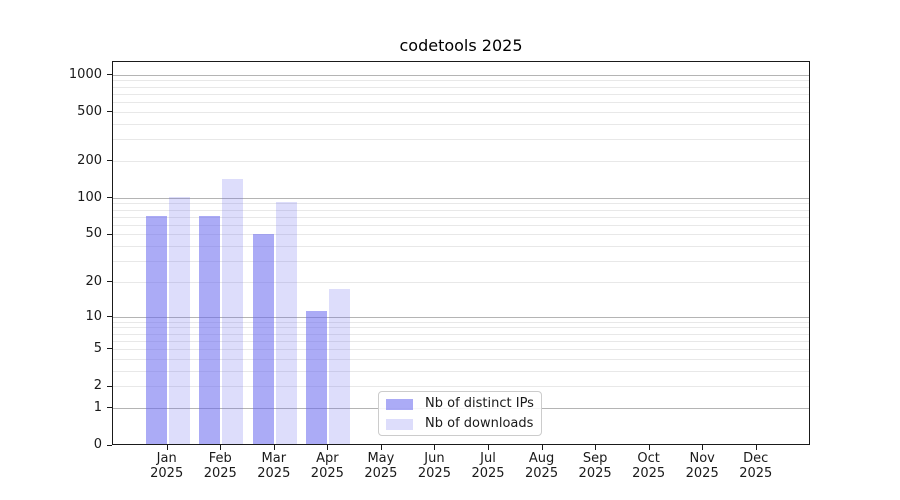  I want to click on y-tick-label: 50, so click(93, 234).